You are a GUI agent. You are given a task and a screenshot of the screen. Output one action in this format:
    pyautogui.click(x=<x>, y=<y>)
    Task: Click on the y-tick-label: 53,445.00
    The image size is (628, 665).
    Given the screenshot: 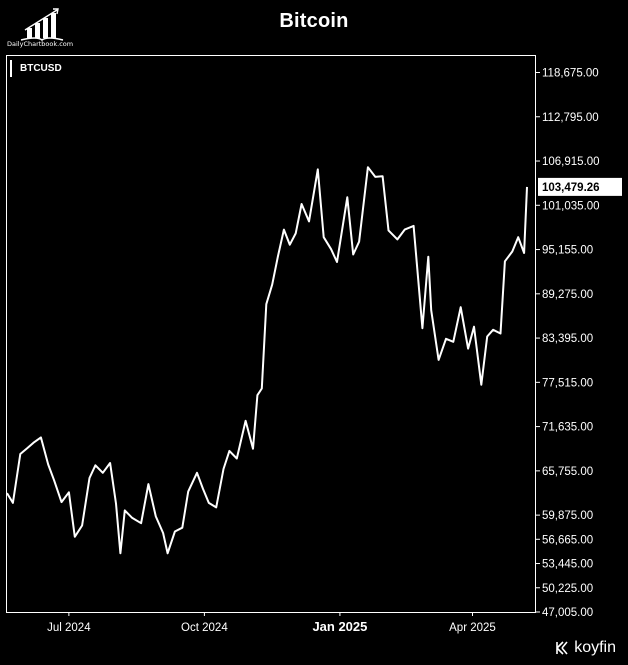 What is the action you would take?
    pyautogui.click(x=567, y=565)
    